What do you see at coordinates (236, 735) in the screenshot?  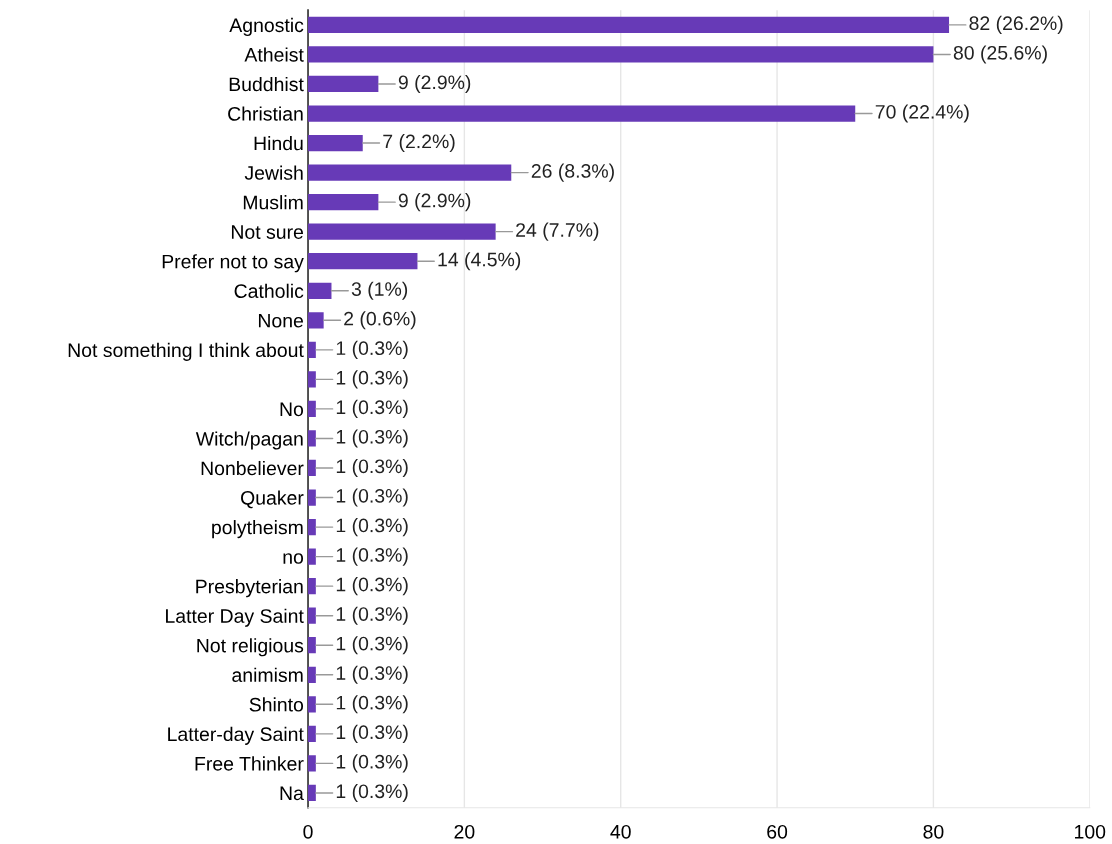 I see `y-tick-label: Latter-day Saint` at bounding box center [236, 735].